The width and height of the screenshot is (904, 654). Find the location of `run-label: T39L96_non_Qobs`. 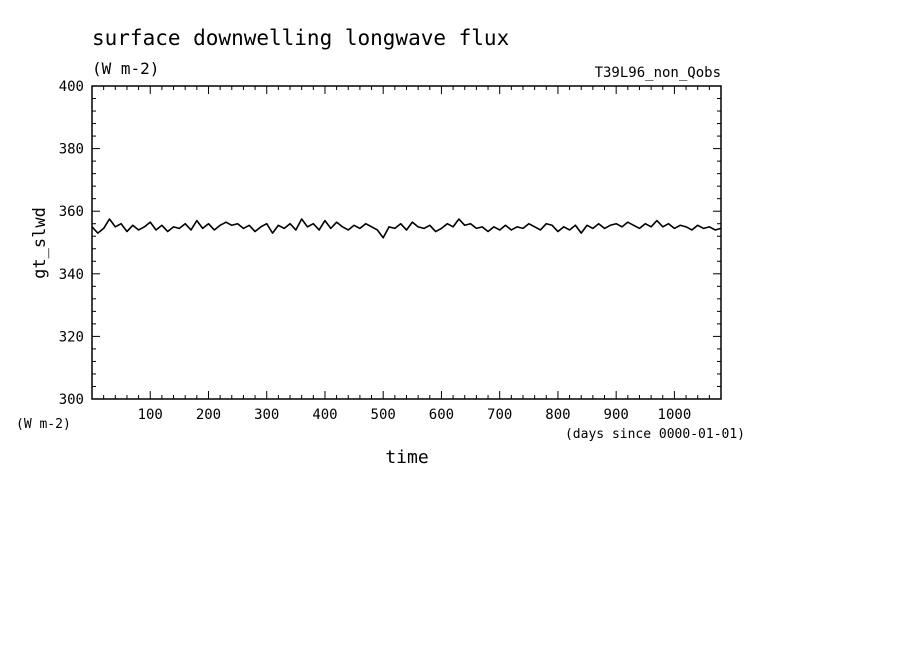

run-label: T39L96_non_Qobs is located at coordinates (658, 73).